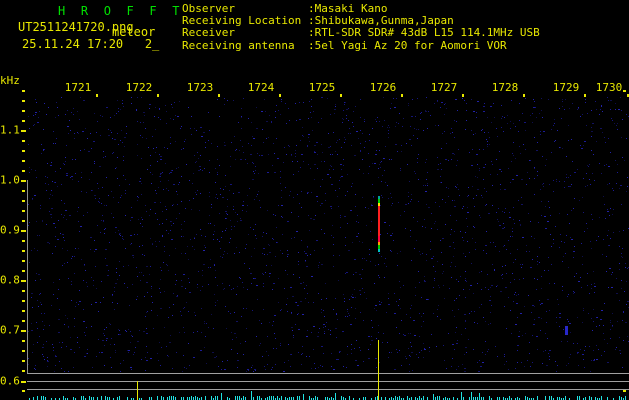  I want to click on y-tick-label: 0.8, so click(10, 280).